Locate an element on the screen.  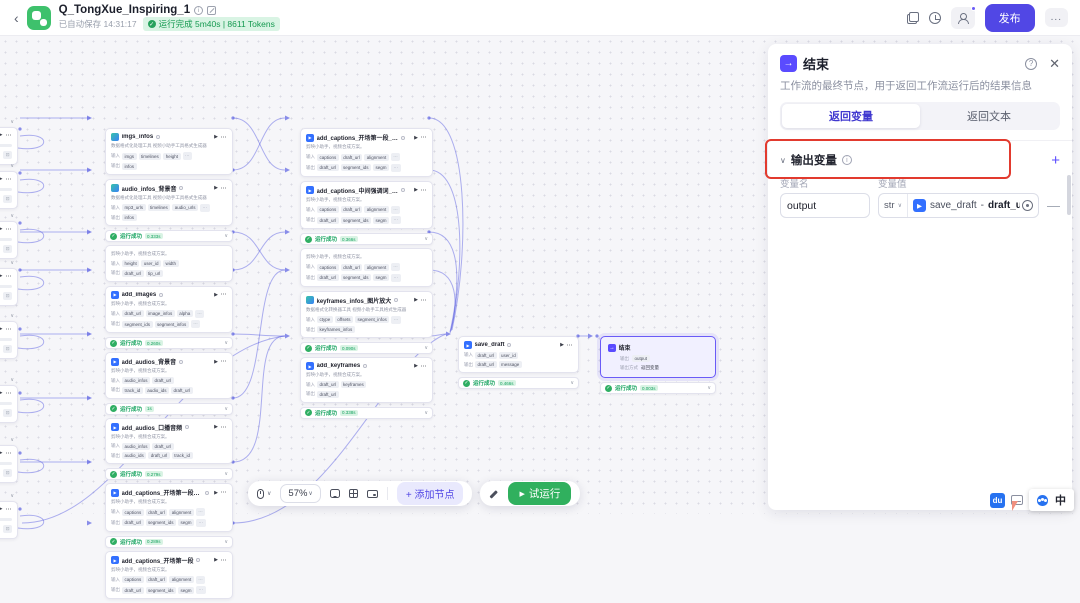
tools-icon is located at coordinates (494, 494).